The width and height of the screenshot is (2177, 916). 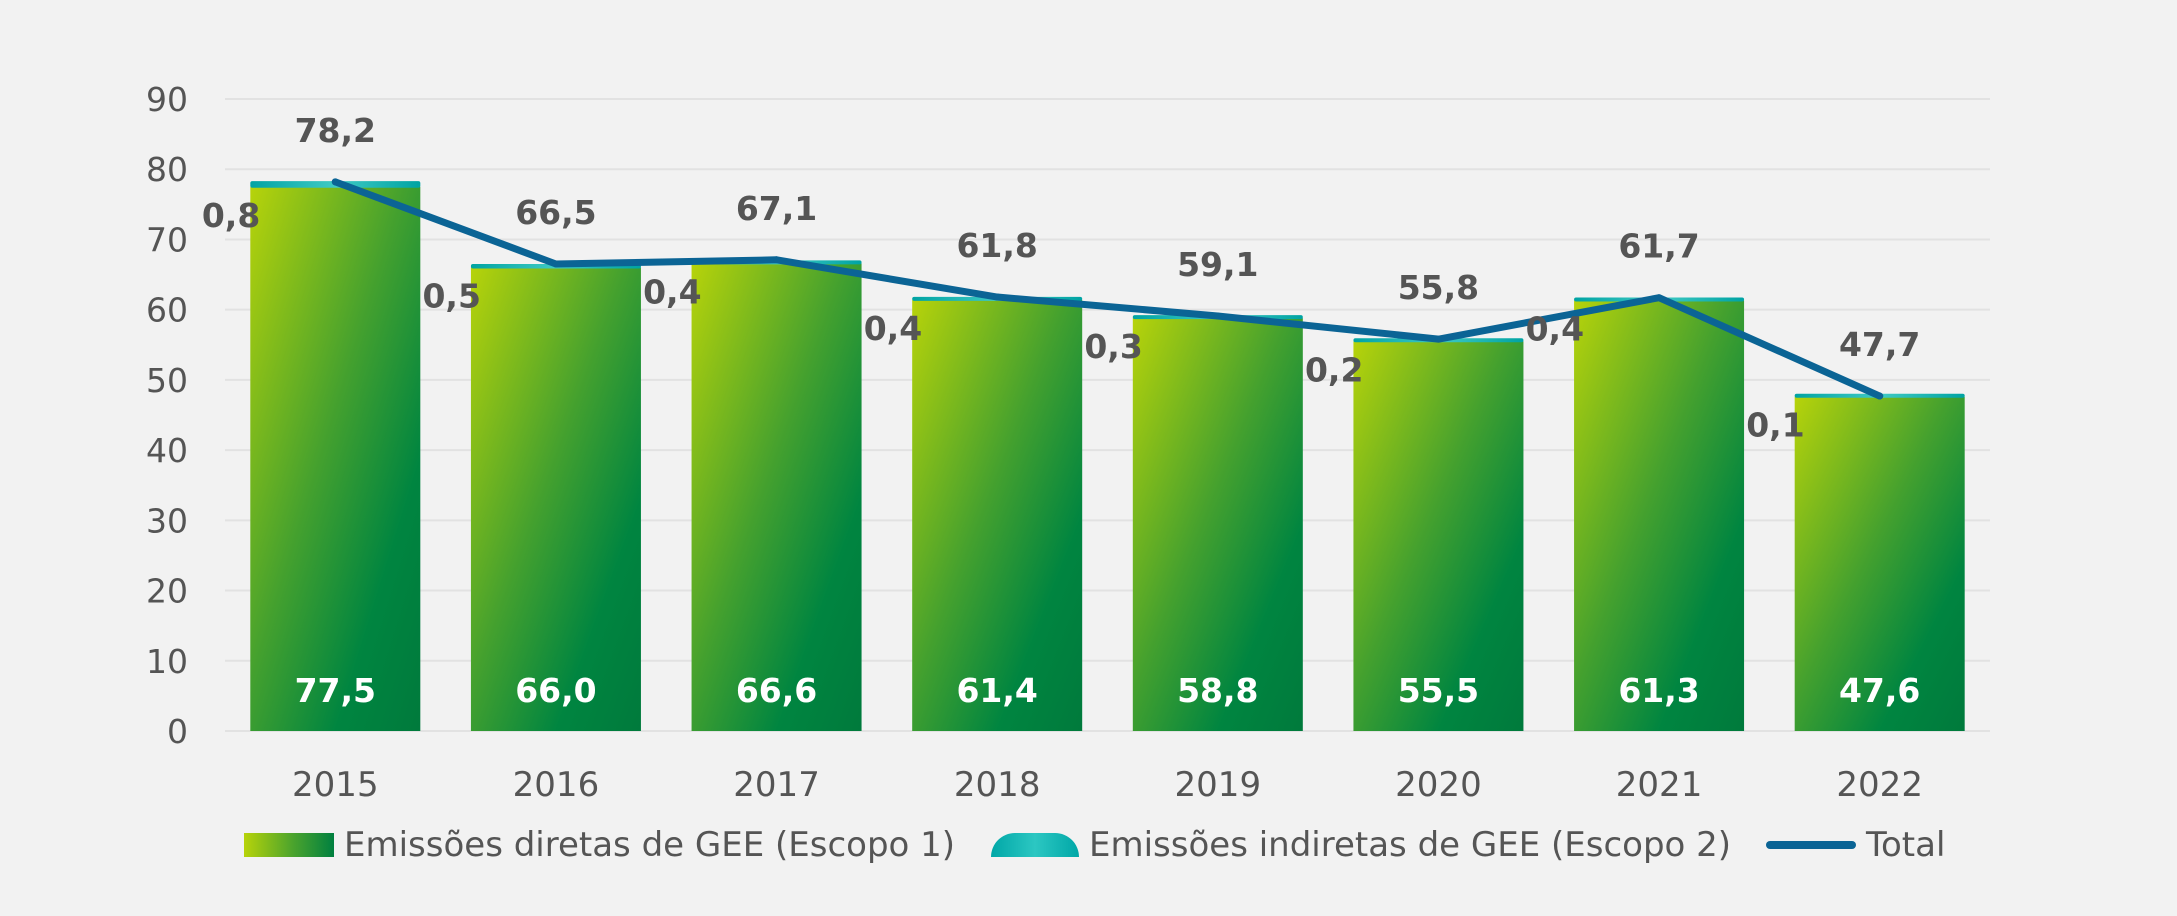 What do you see at coordinates (1217, 264) in the screenshot?
I see `label-total: 59,1` at bounding box center [1217, 264].